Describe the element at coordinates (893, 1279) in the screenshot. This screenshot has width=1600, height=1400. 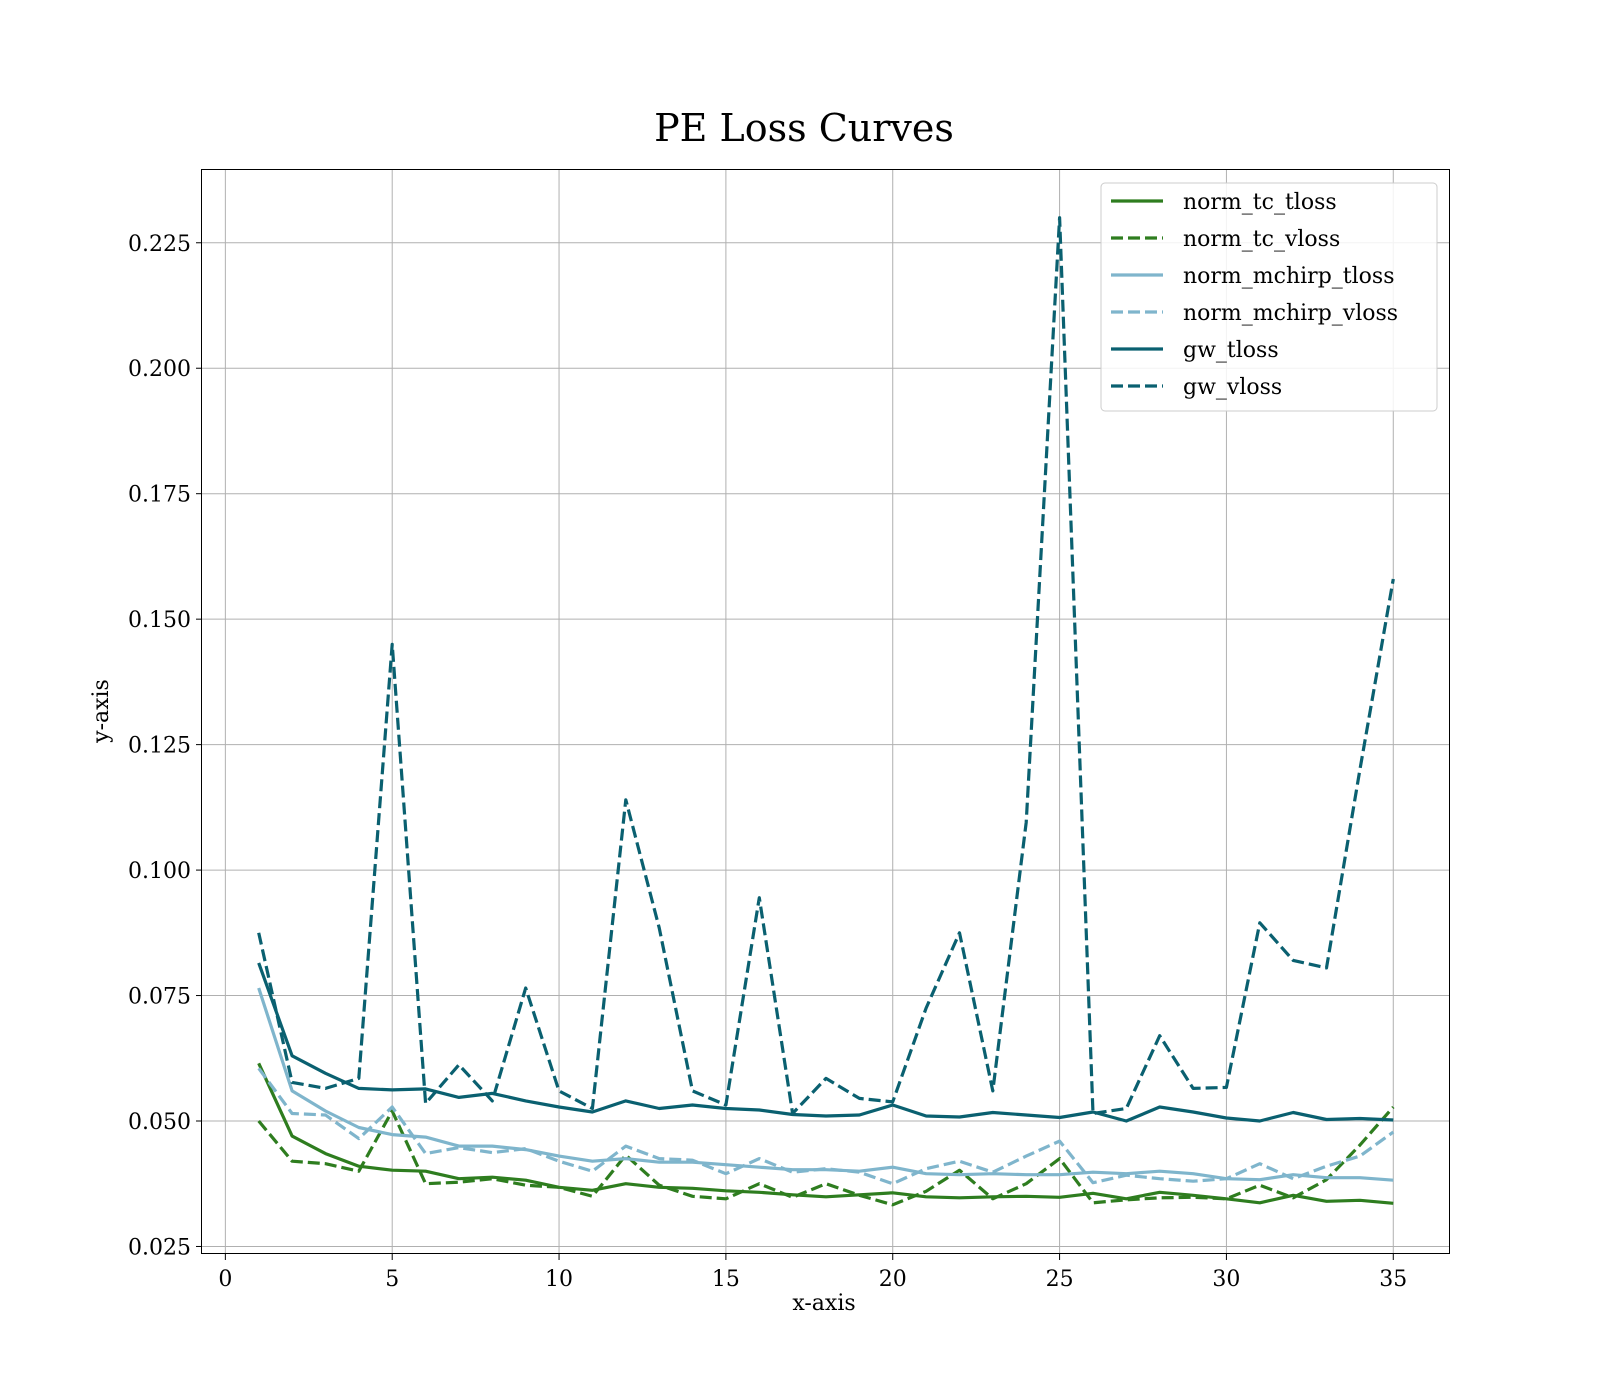
I see `x-tick-label: 20` at that location.